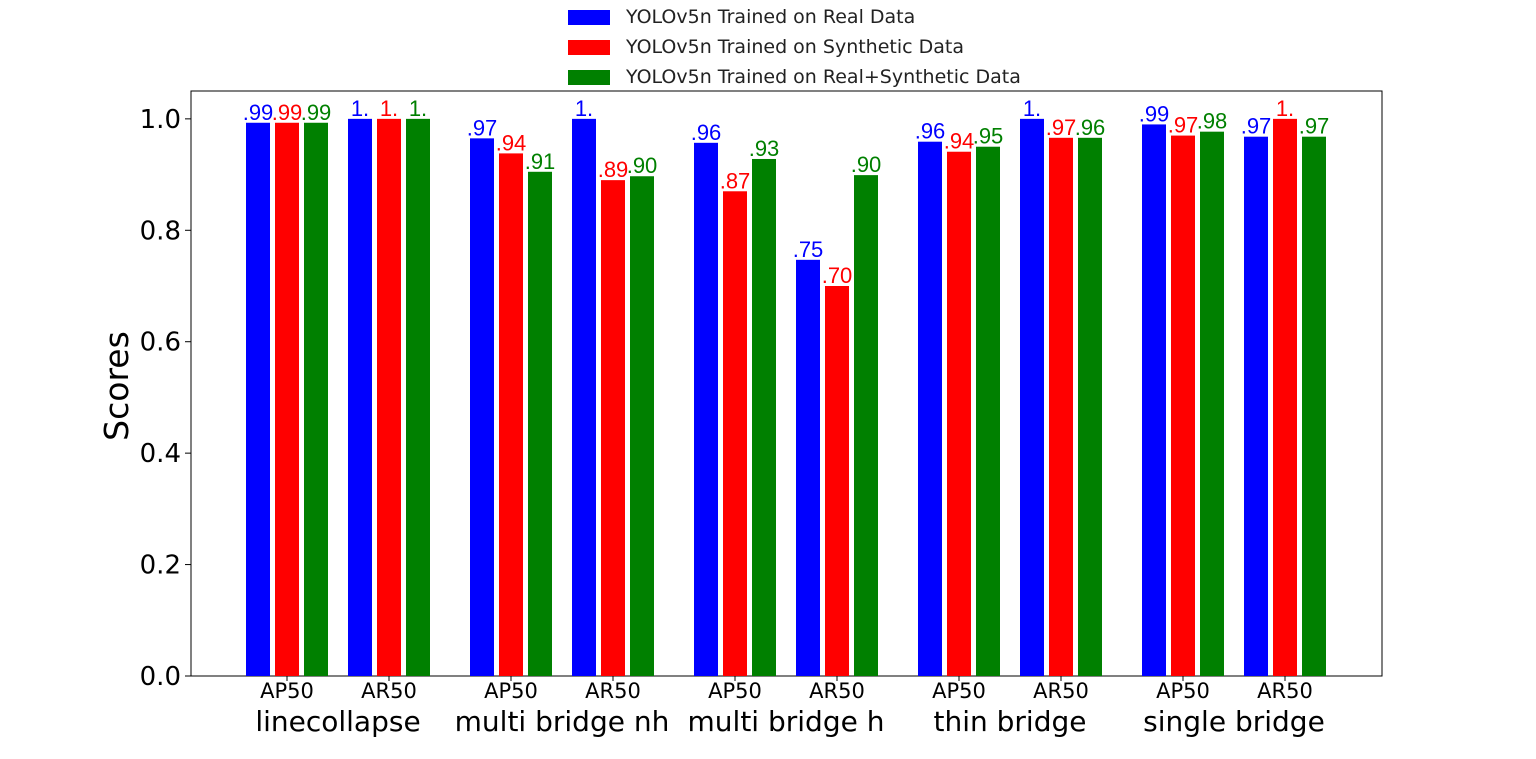 Image resolution: width=1536 pixels, height=759 pixels. What do you see at coordinates (589, 17) in the screenshot?
I see `legend-swatch-real` at bounding box center [589, 17].